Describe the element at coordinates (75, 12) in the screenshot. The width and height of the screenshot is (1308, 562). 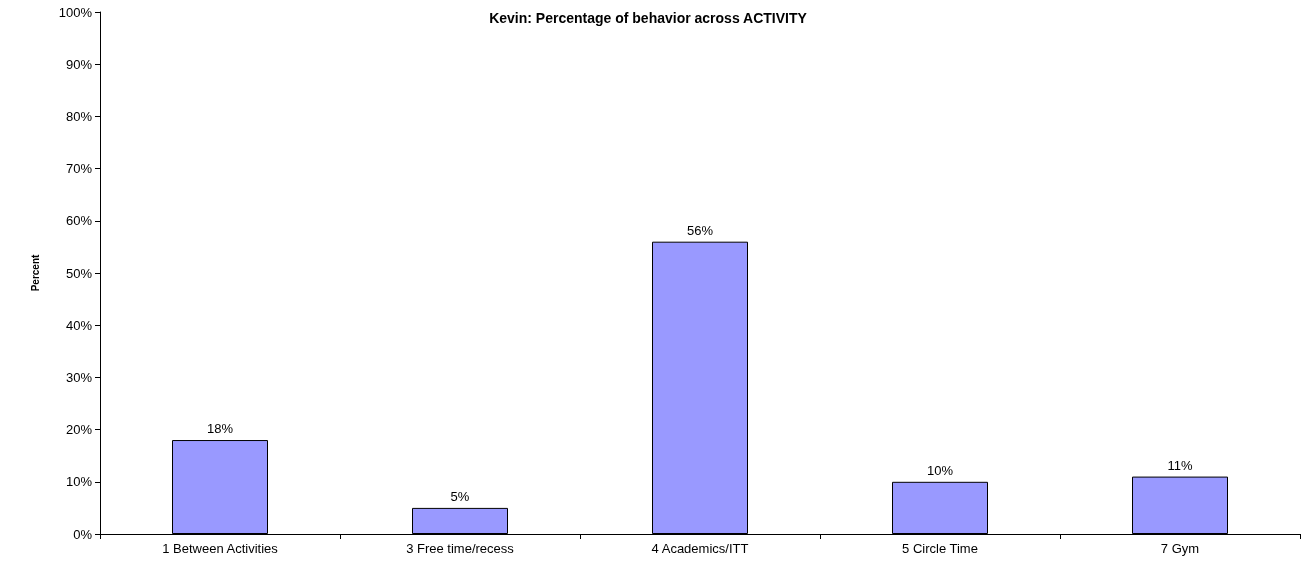
I see `y-tick-label: 100%` at that location.